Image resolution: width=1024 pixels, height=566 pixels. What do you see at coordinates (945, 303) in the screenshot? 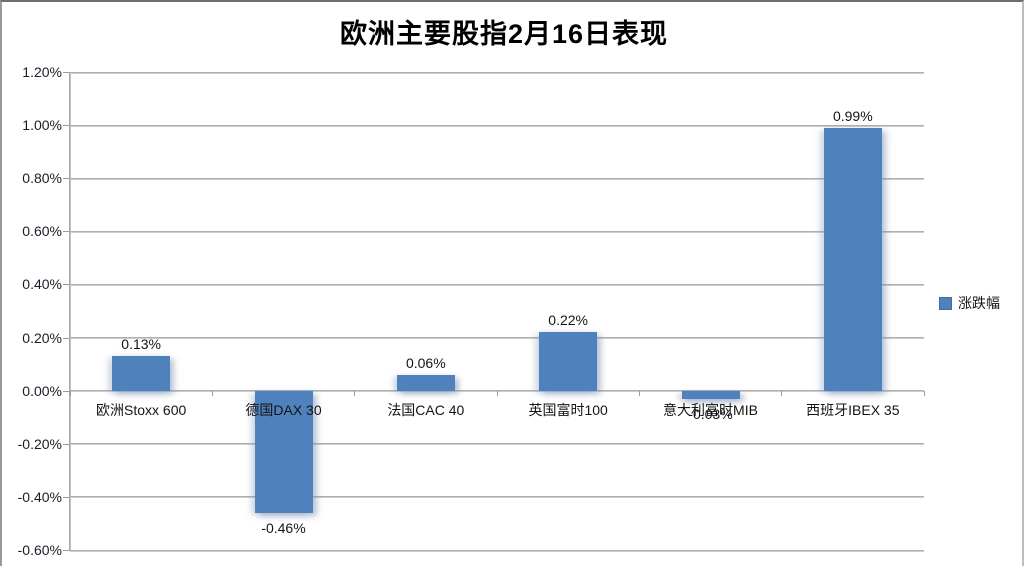
I see `legend-swatch-icon` at bounding box center [945, 303].